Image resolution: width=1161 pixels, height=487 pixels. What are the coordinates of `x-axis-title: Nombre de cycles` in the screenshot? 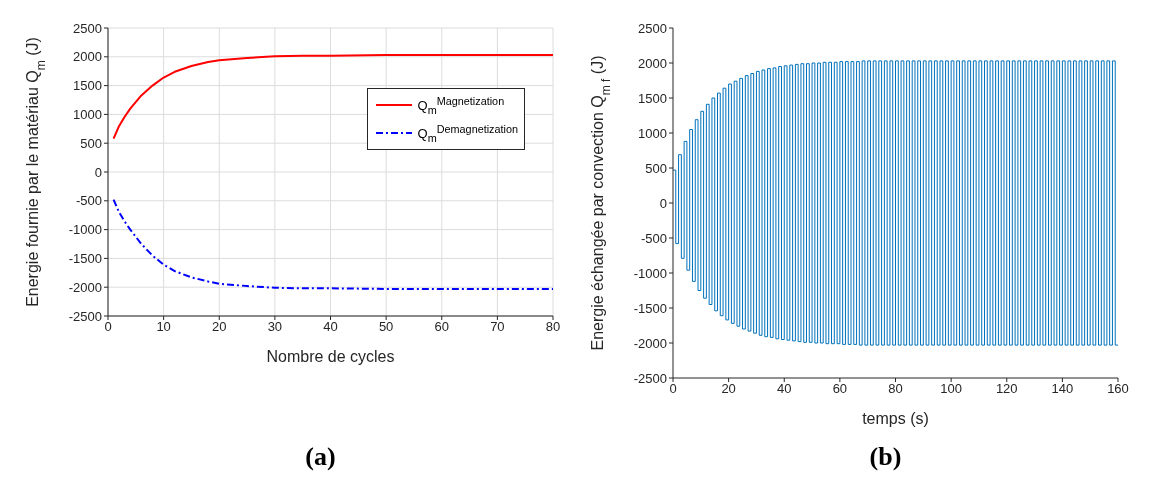 It's located at (330, 356).